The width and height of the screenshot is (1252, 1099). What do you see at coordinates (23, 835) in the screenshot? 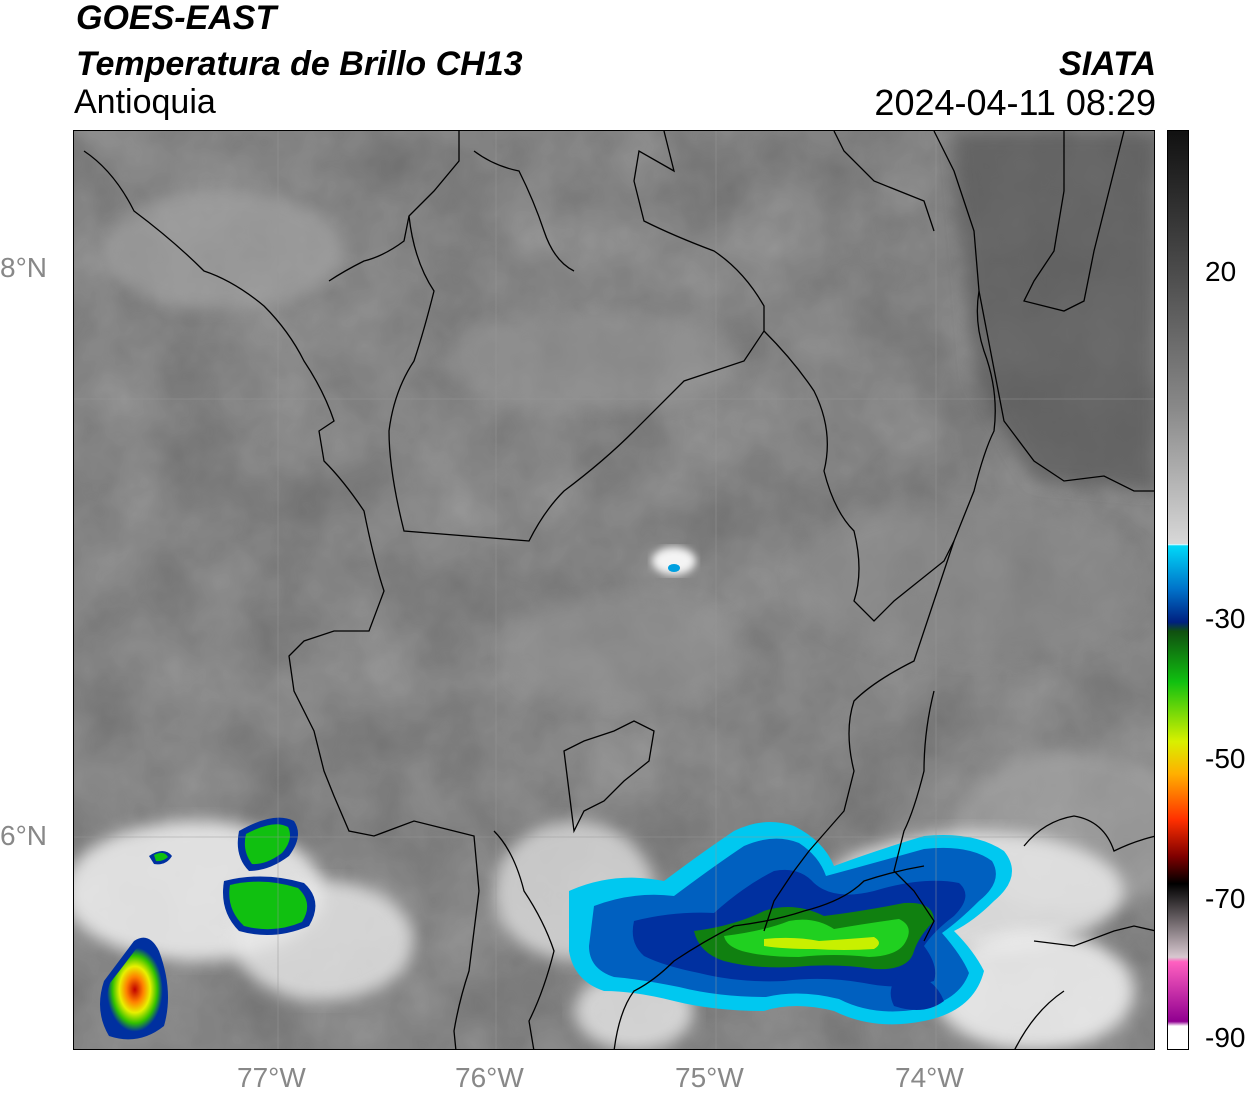
I see `lat-label-6n: 6°N` at bounding box center [23, 835].